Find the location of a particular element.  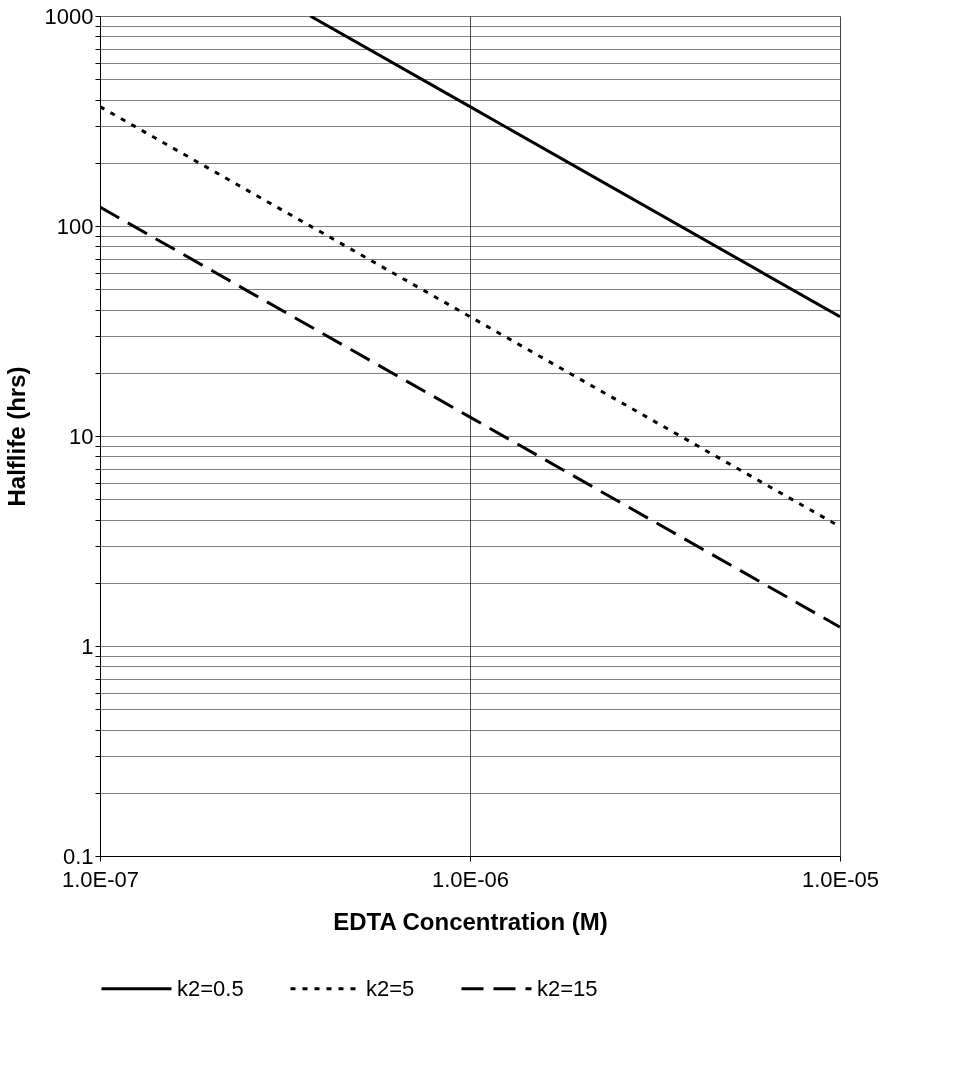

legend-label: k2=5 is located at coordinates (390, 988).